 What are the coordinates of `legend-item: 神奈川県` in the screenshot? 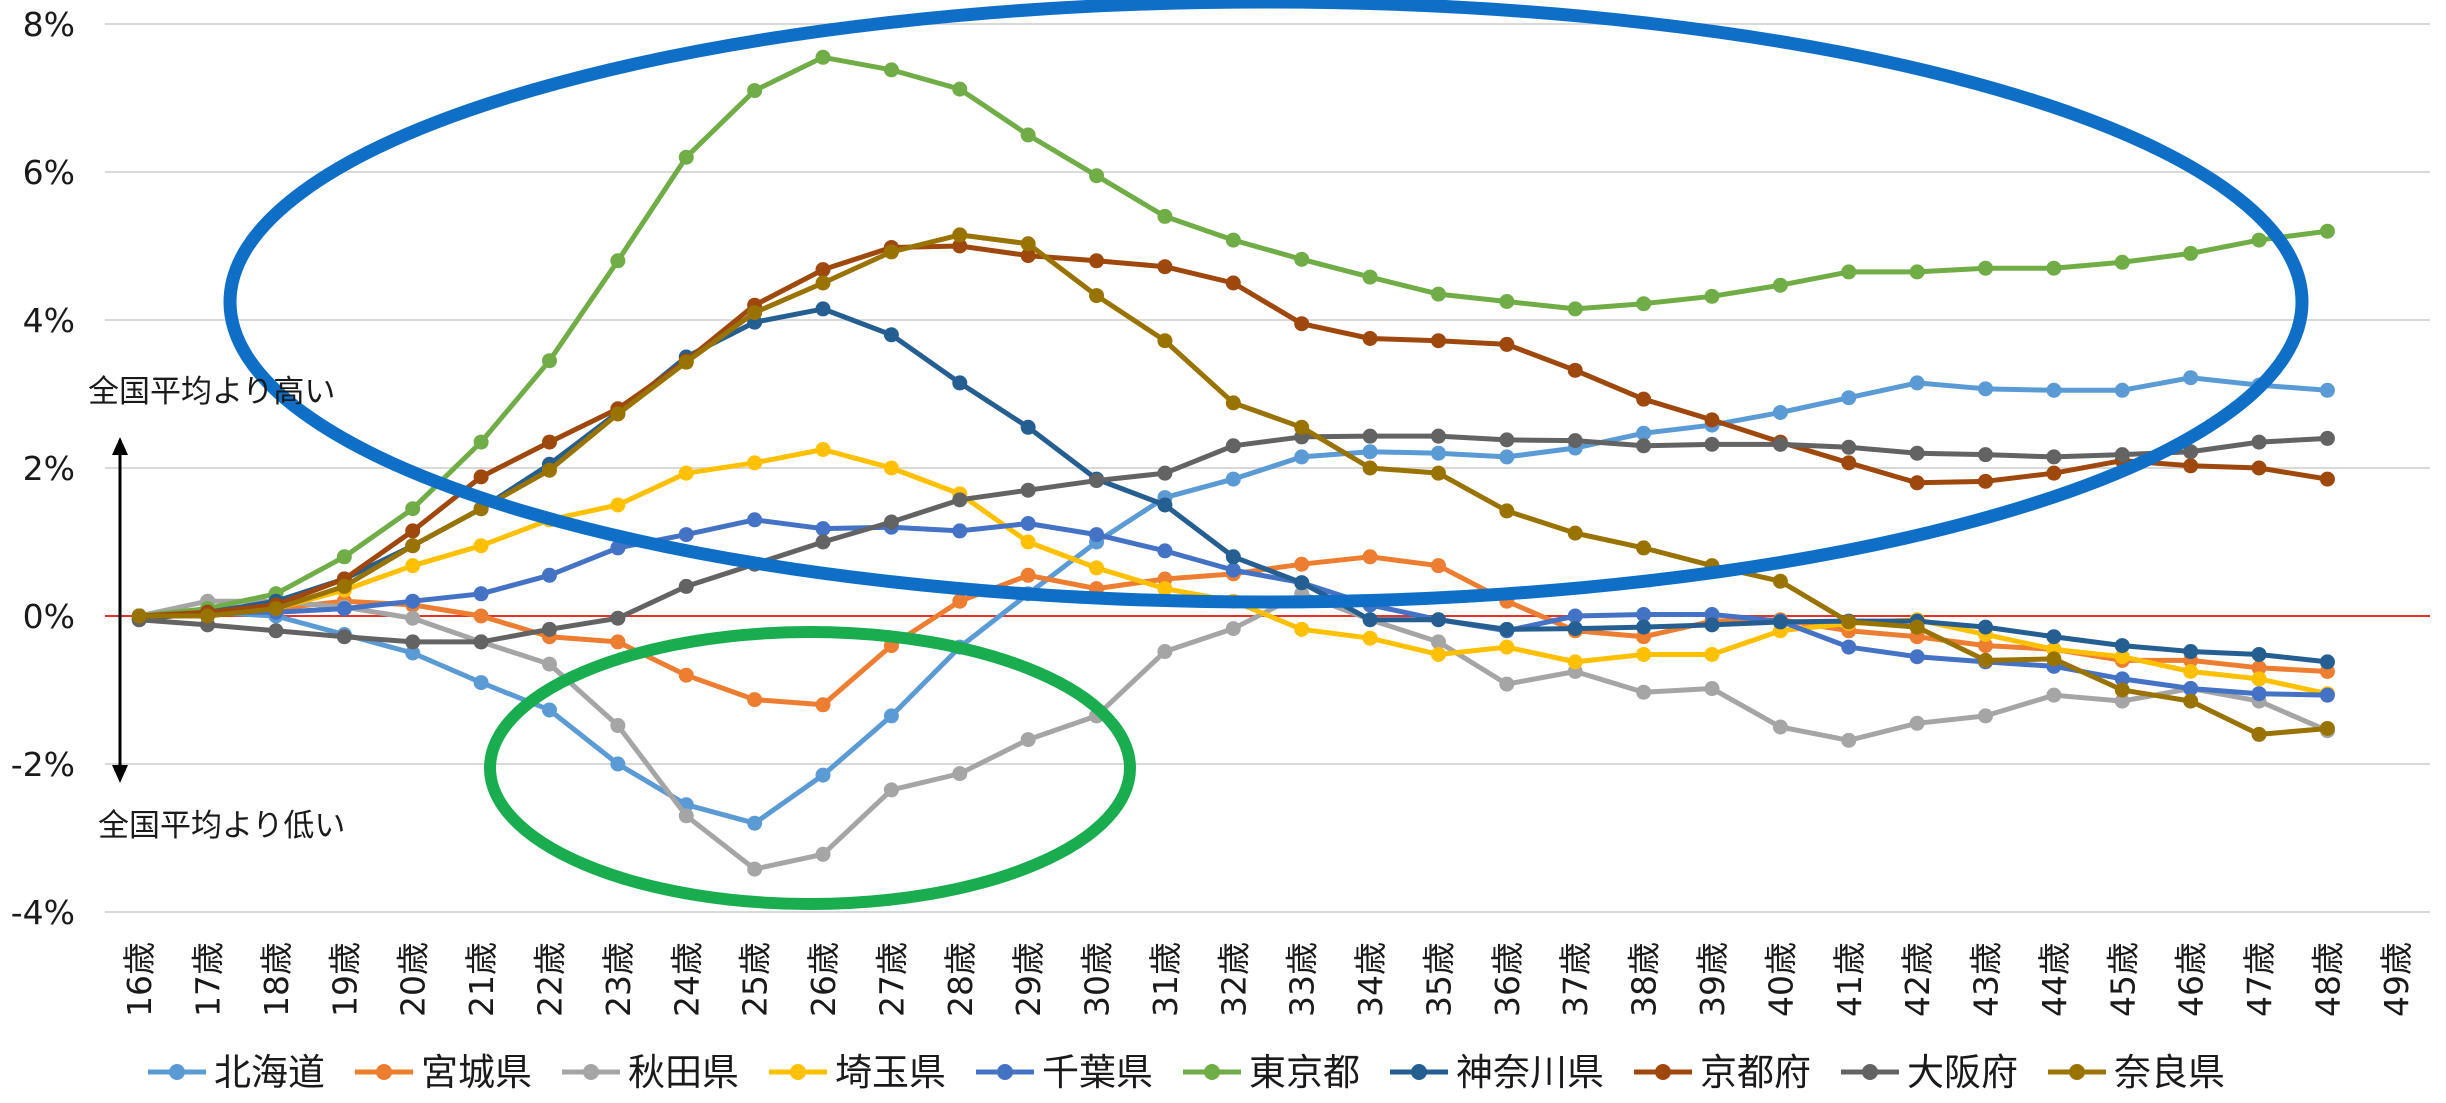 It's located at (1497, 1072).